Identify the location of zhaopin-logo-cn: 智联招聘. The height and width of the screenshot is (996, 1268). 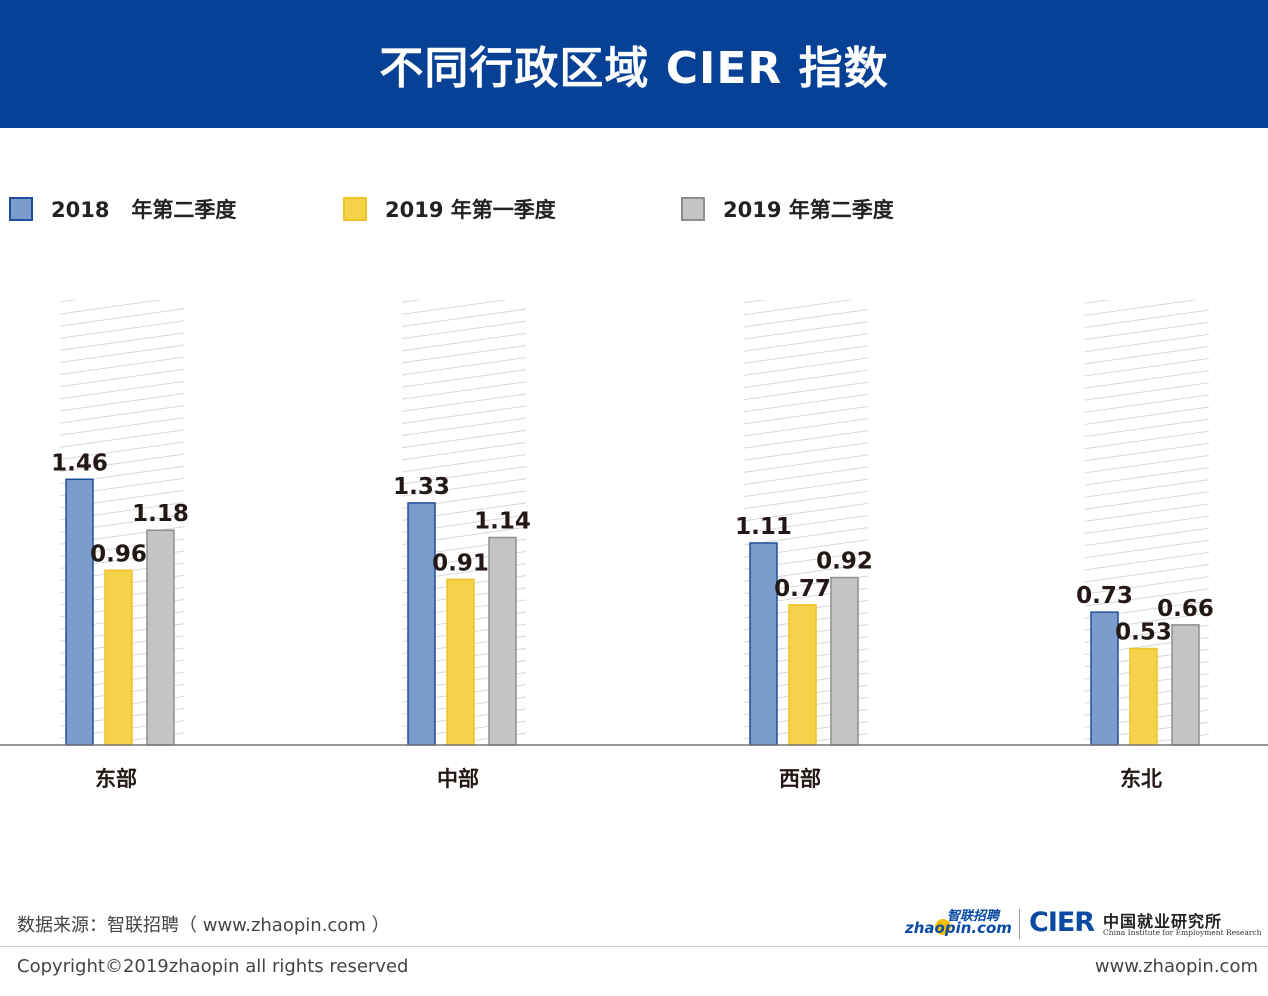
(973, 916).